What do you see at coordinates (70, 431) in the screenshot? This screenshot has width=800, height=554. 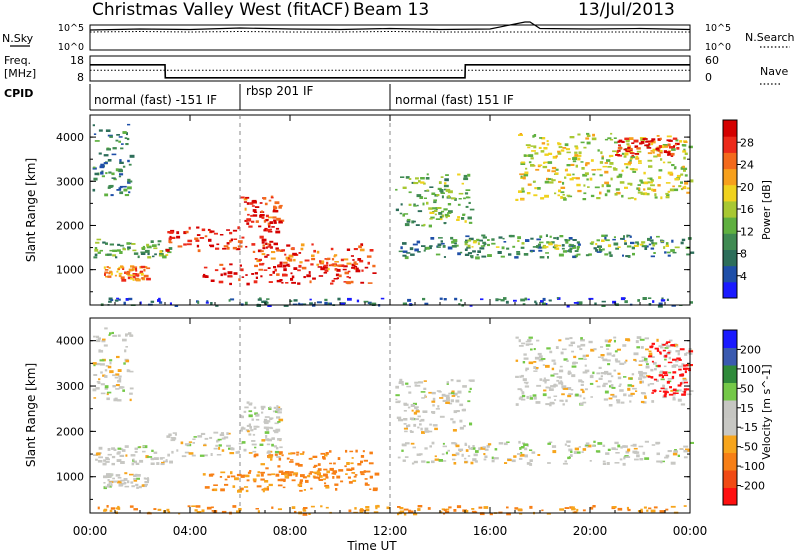 I see `y-tick-label: 2000` at bounding box center [70, 431].